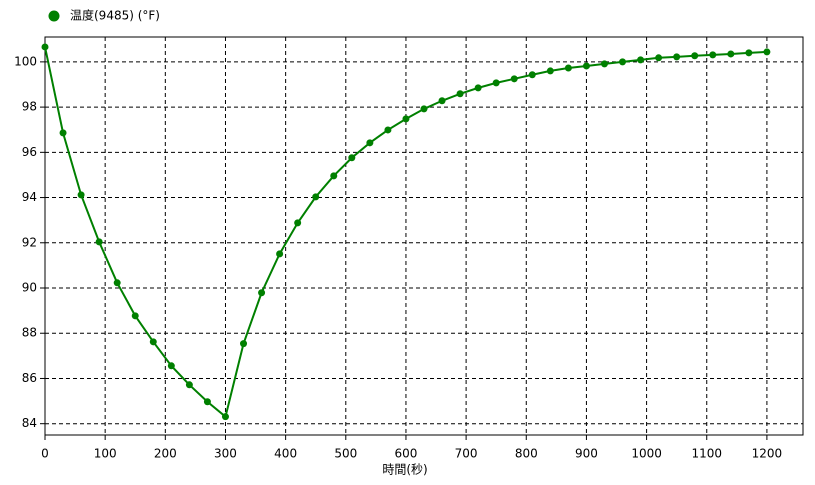 The image size is (815, 485). I want to click on x-tick-label: 1100, so click(706, 454).